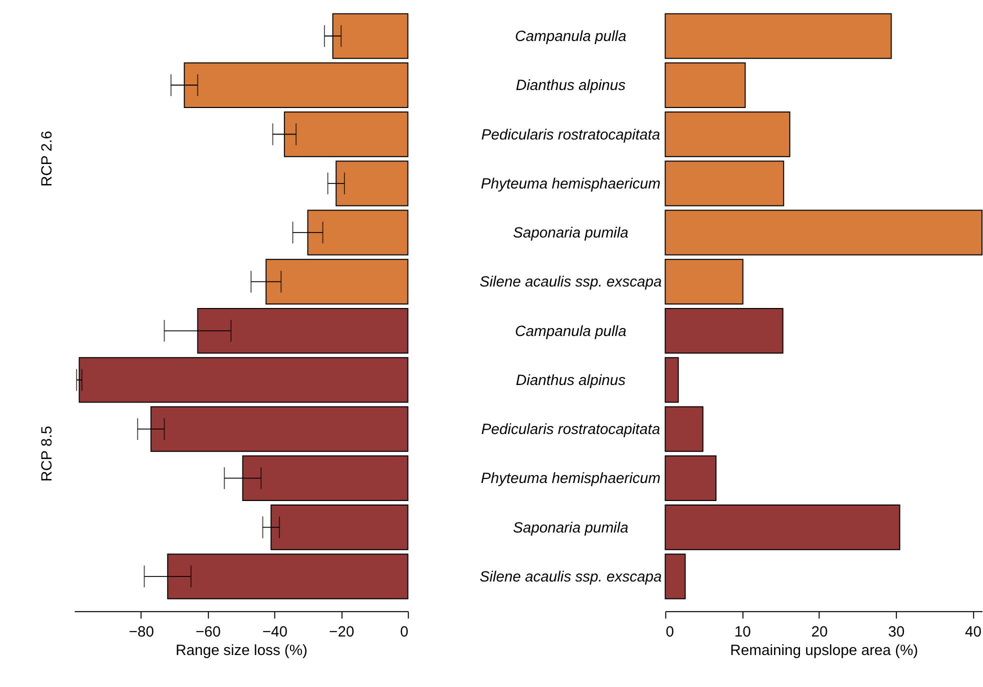 The width and height of the screenshot is (983, 687). What do you see at coordinates (47, 158) in the screenshot?
I see `text: RCP 2.6` at bounding box center [47, 158].